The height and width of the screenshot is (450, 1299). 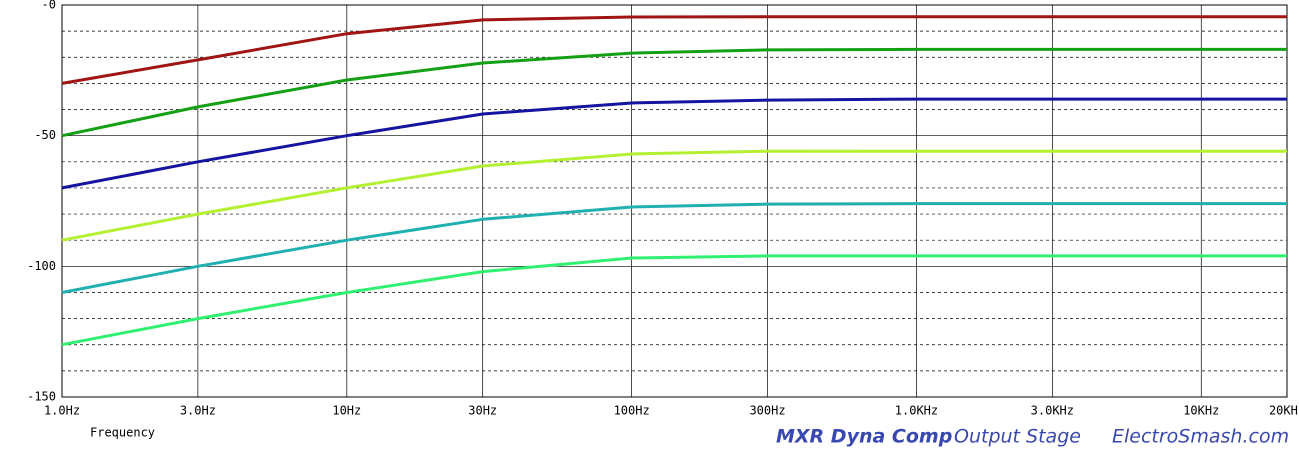 I want to click on x-tick-label: 30Hz, so click(x=482, y=411).